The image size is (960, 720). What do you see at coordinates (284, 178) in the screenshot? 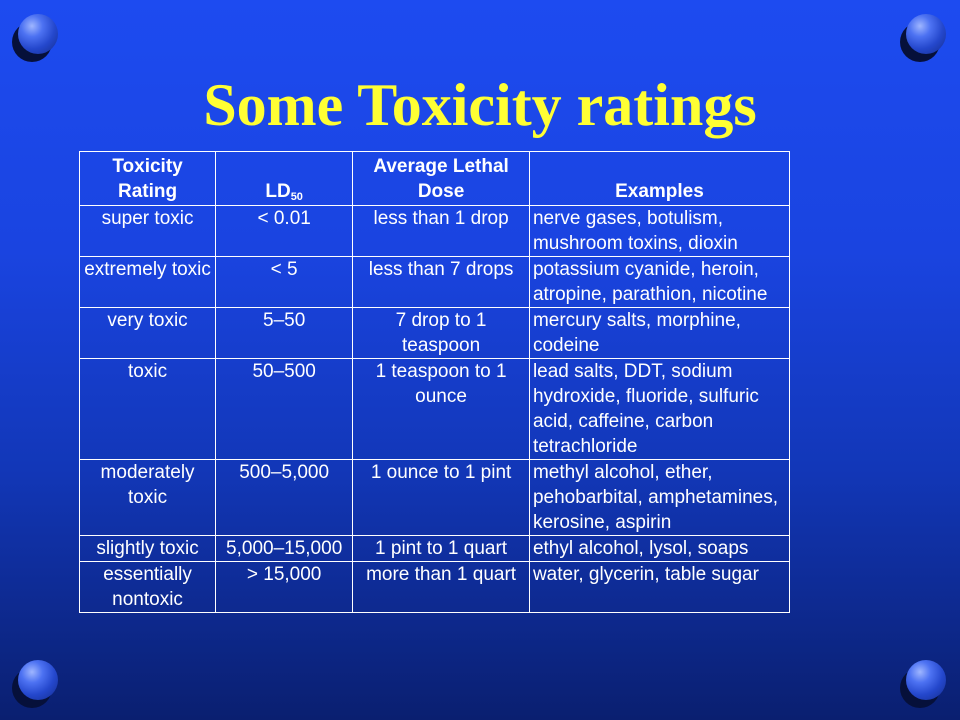
I see `header-ld50: LD50` at bounding box center [284, 178].